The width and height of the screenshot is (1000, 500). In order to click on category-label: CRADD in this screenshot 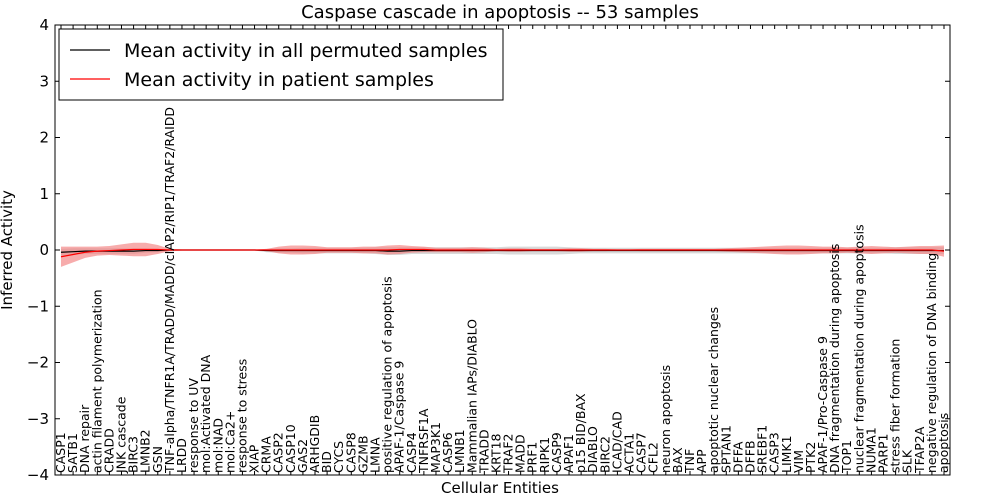, I will do `click(108, 450)`.